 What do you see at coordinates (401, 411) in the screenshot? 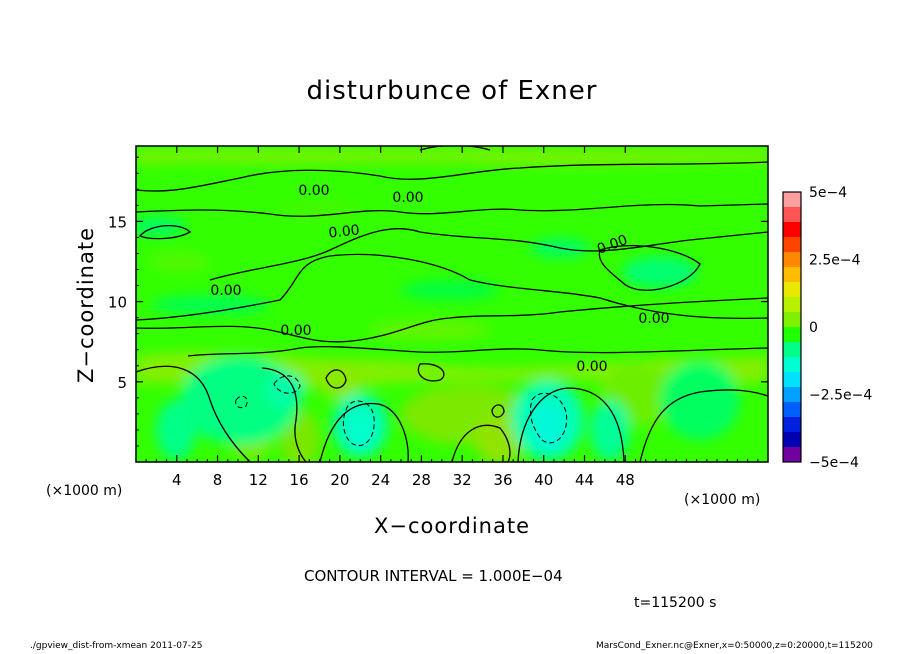
I see `negative-contour-lines` at bounding box center [401, 411].